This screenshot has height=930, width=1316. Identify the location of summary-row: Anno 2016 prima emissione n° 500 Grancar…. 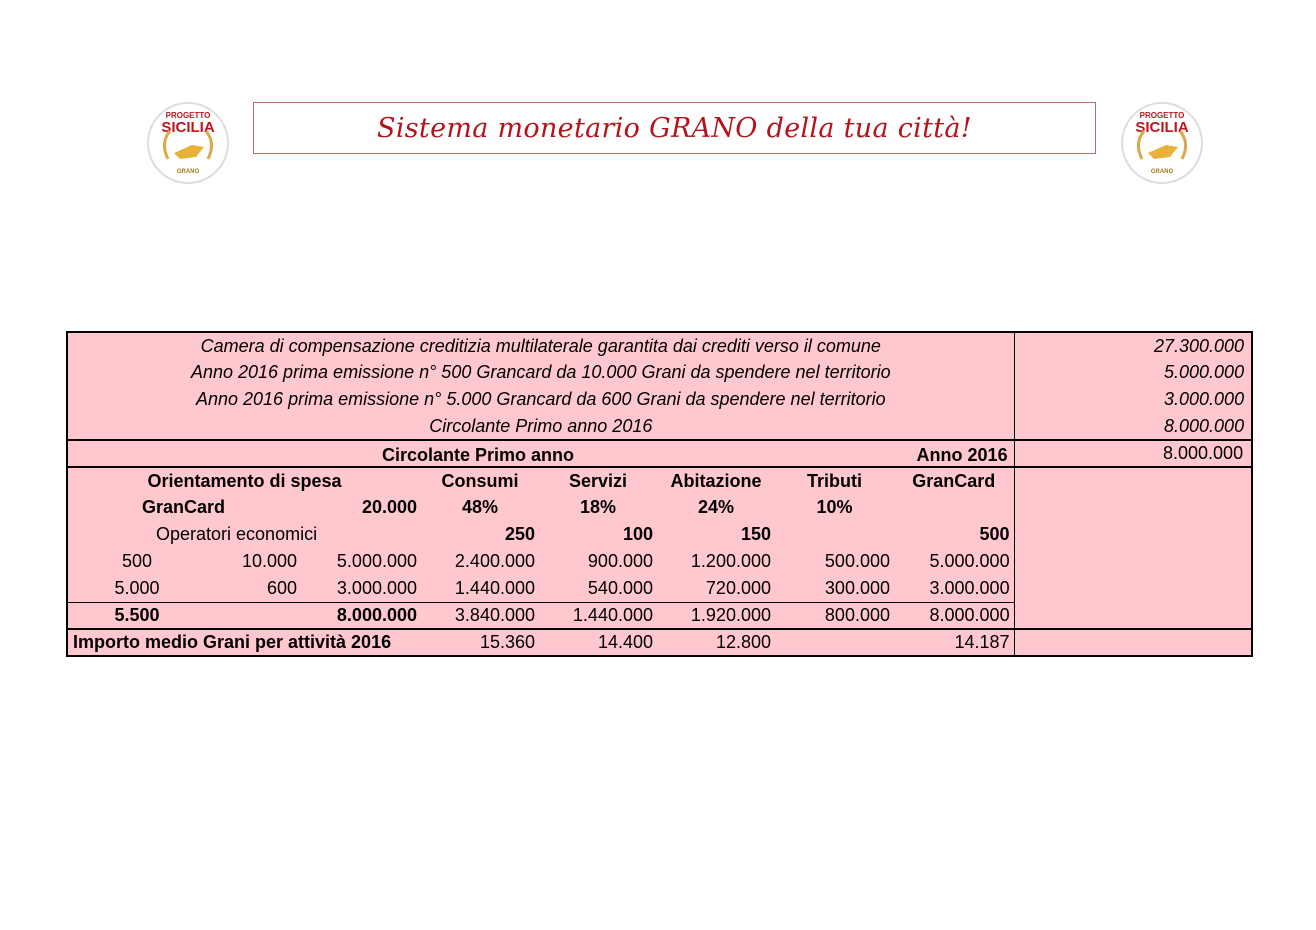
(660, 372).